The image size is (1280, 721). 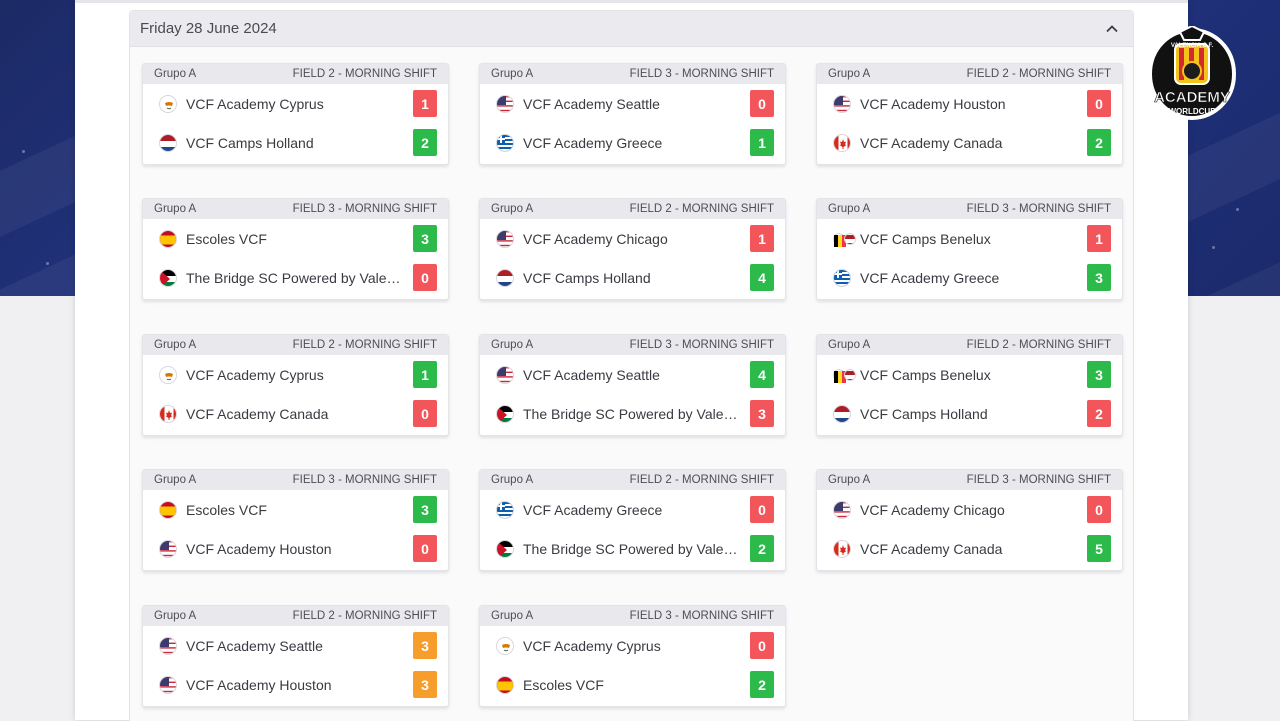 I want to click on team-name: VCF Academy Chicago, so click(x=595, y=238).